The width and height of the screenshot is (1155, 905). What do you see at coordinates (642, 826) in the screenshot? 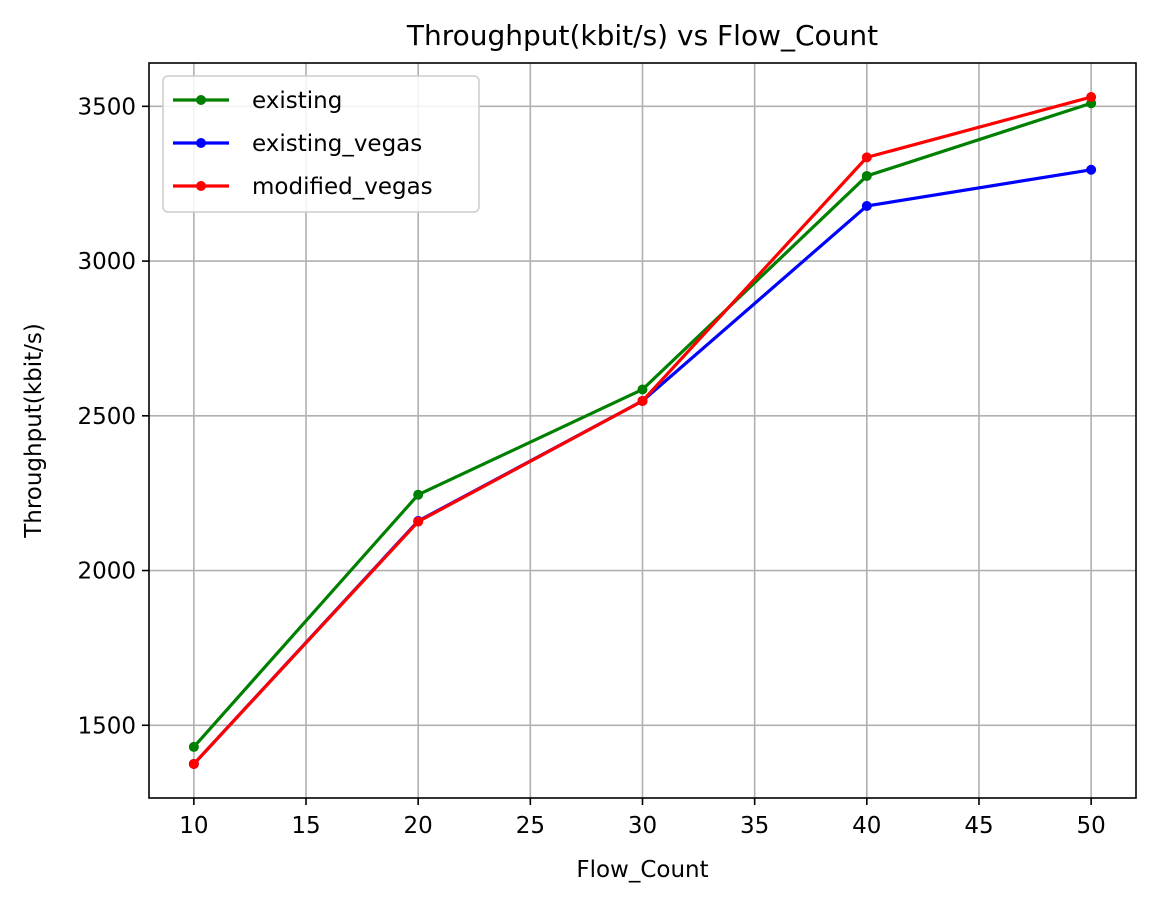
I see `x-tick-label: 30` at bounding box center [642, 826].